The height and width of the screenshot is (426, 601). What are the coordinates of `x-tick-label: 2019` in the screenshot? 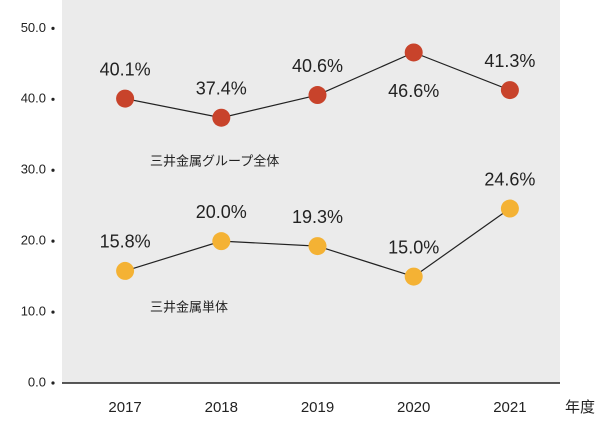 It's located at (317, 407).